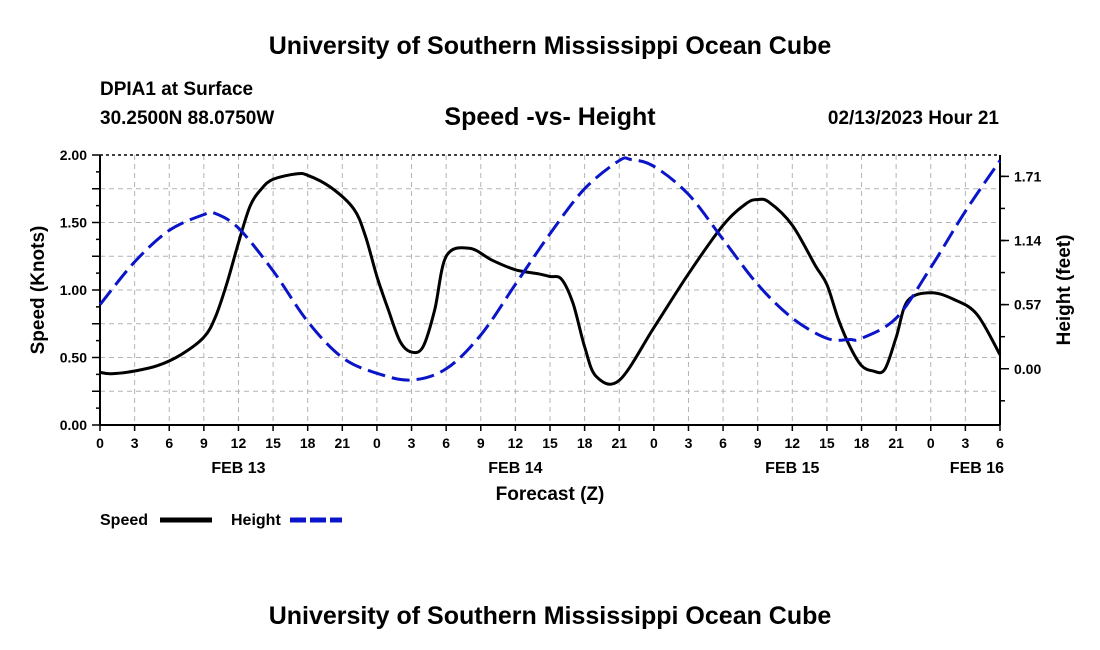 This screenshot has height=650, width=1100. Describe the element at coordinates (914, 118) in the screenshot. I see `datetime-label: 02/13/2023 Hour 21` at that location.